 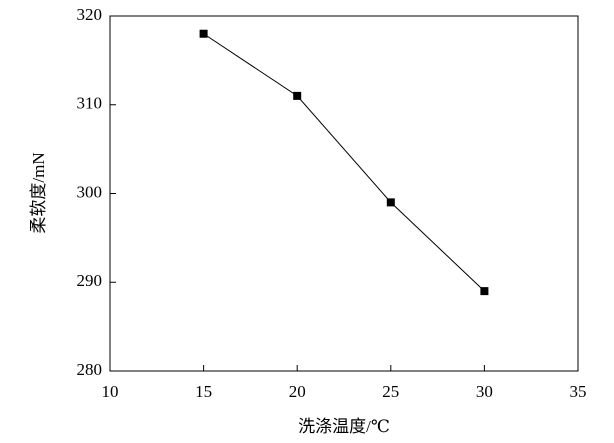 What do you see at coordinates (297, 391) in the screenshot?
I see `x-tick-label: 20` at bounding box center [297, 391].